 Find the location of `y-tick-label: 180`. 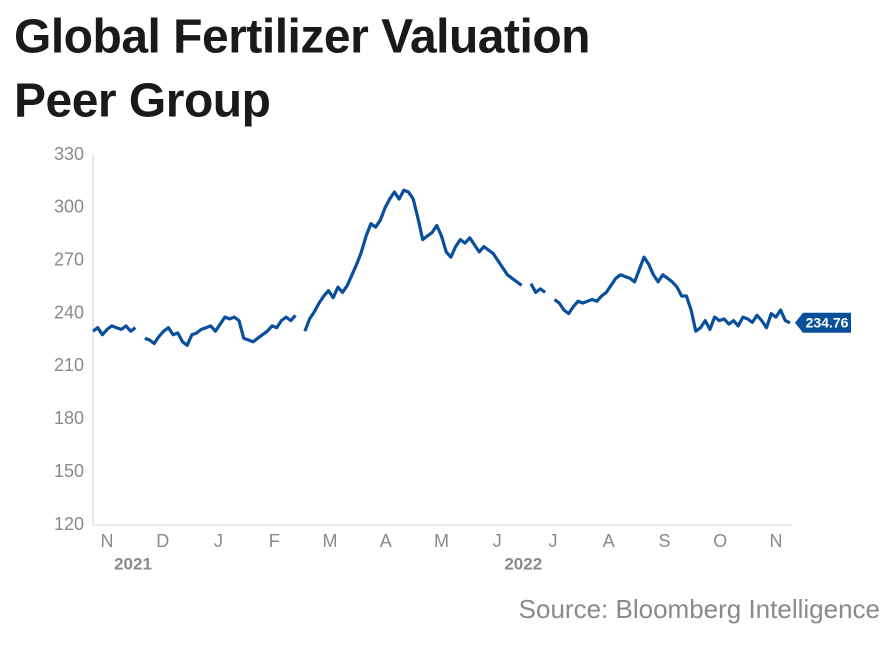

y-tick-label: 180 is located at coordinates (69, 418).